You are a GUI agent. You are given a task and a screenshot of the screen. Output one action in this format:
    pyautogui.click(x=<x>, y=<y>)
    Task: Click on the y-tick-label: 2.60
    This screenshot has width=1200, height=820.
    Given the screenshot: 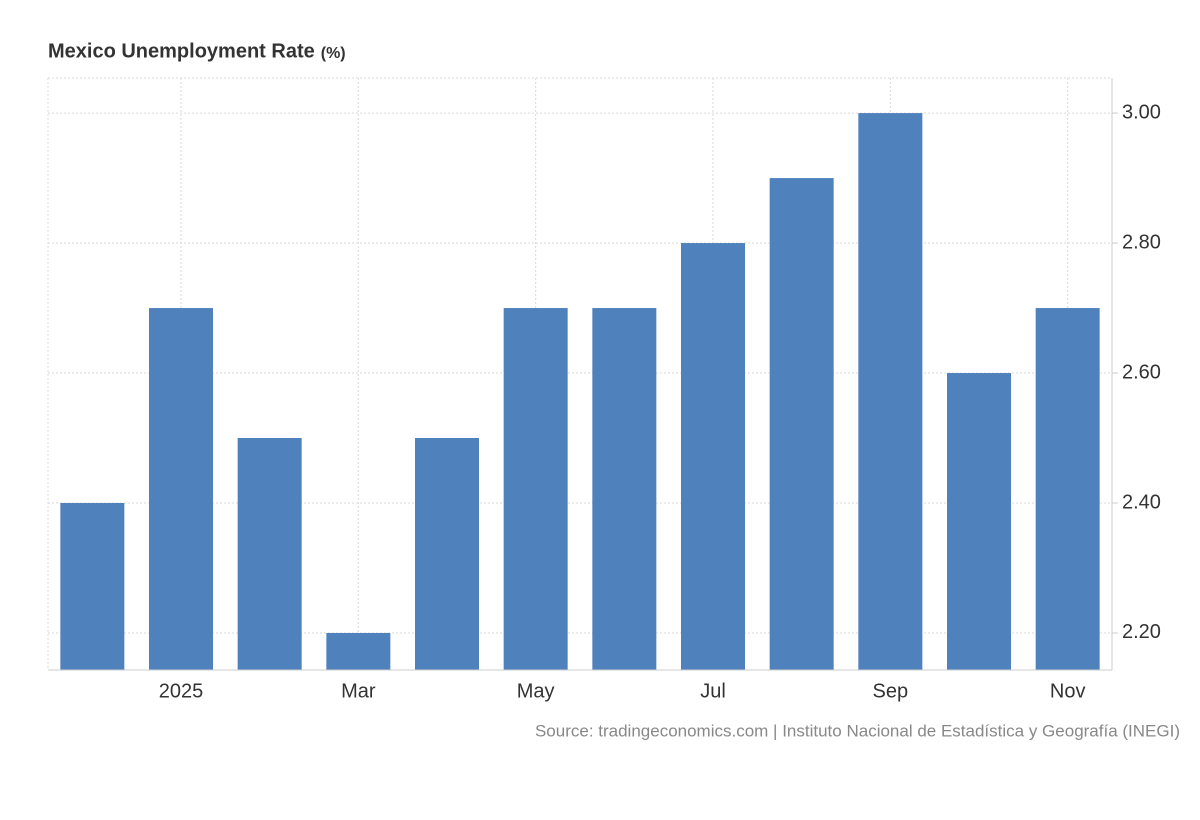 What is the action you would take?
    pyautogui.click(x=1141, y=372)
    